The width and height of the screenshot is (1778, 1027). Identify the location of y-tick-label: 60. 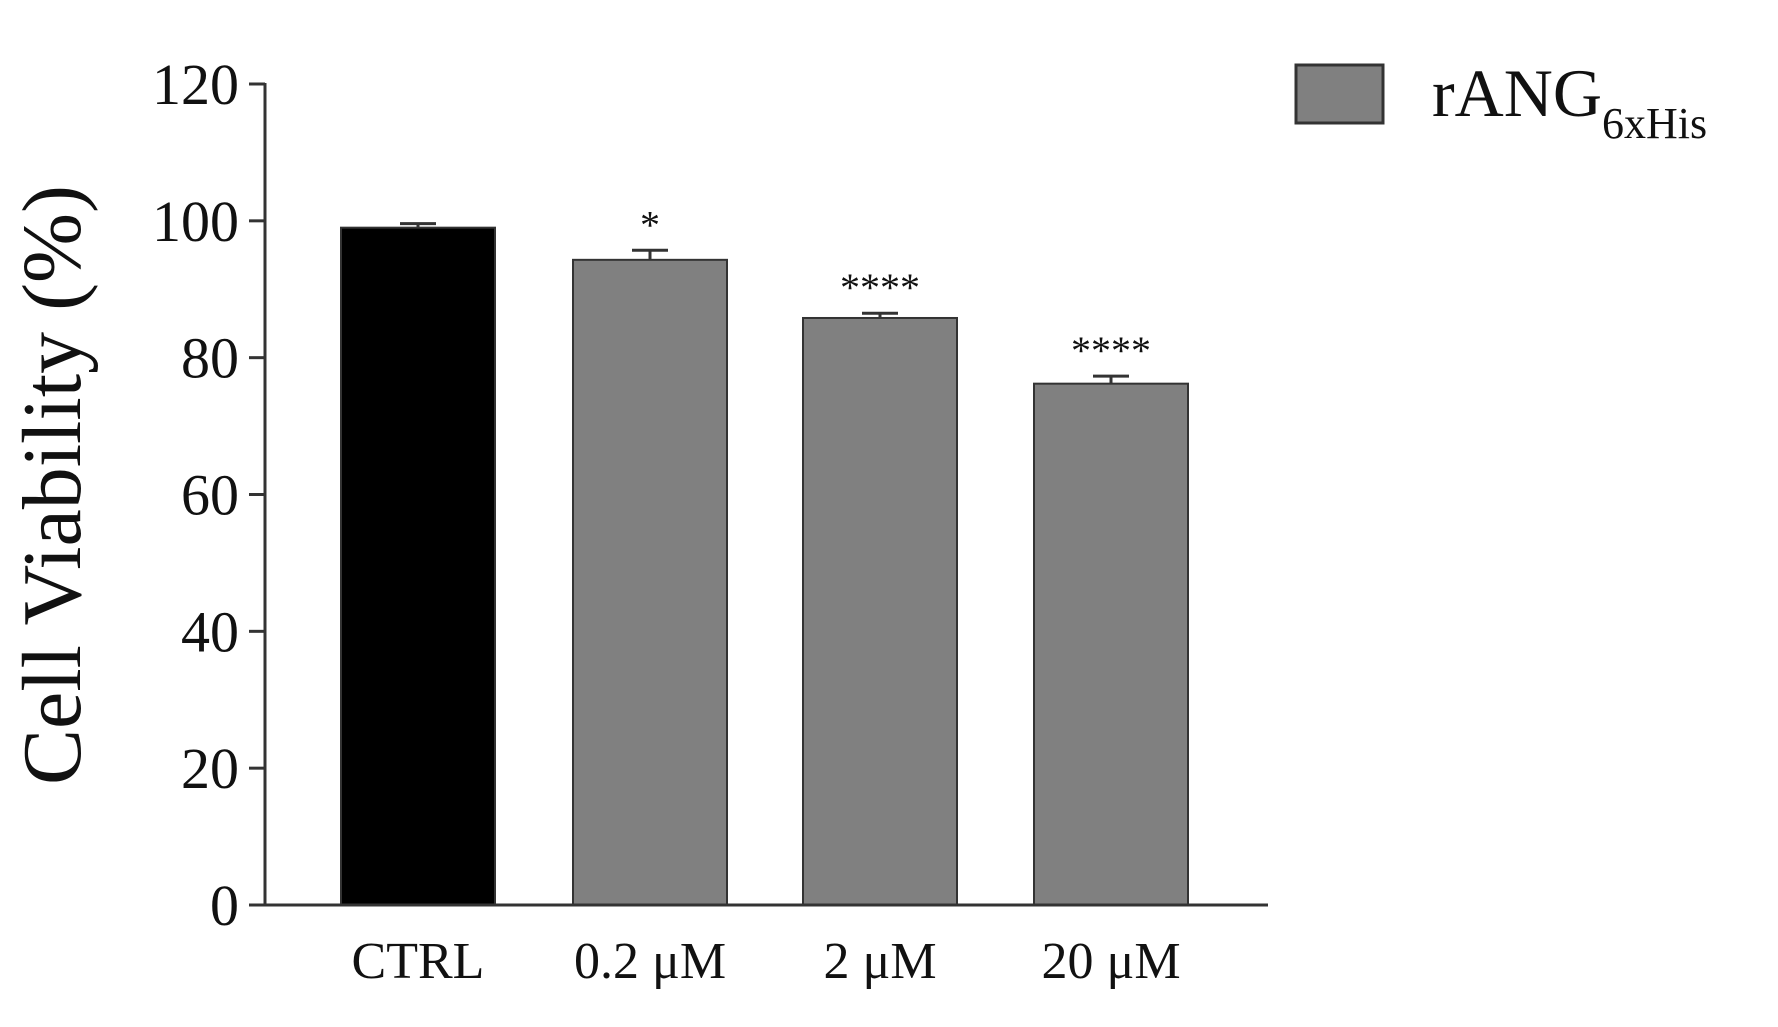
(210, 495).